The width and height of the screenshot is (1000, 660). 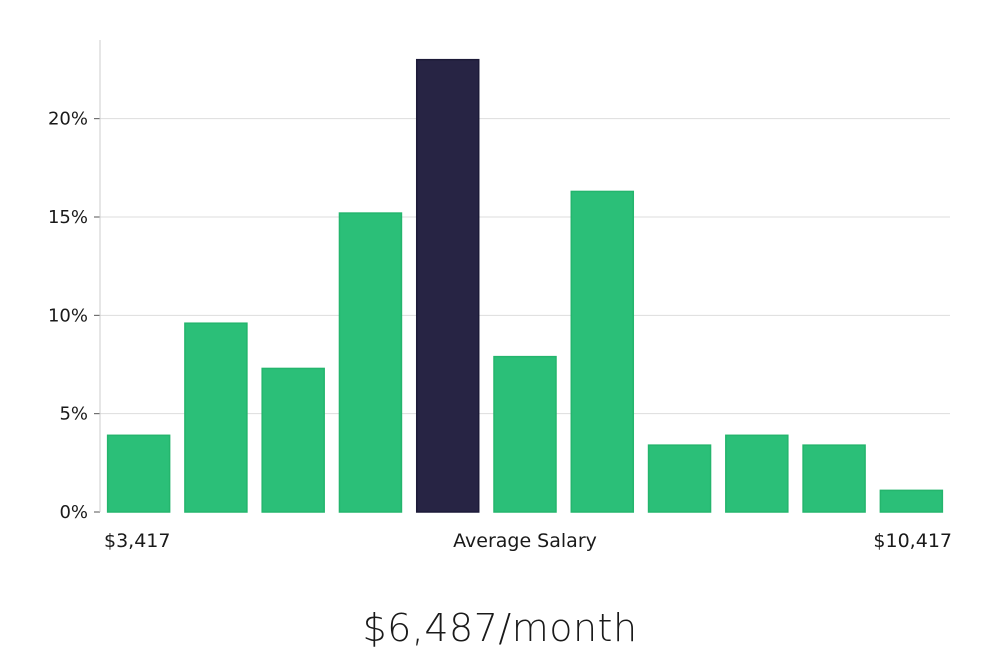 I want to click on y-axis-ticks: 0% 5% 10% 15% 20%, so click(x=74, y=316).